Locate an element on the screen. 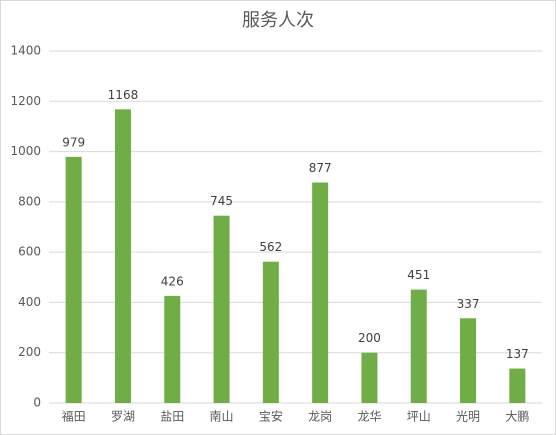 This screenshot has height=435, width=556. x-tick-label: 龙华 is located at coordinates (369, 417).